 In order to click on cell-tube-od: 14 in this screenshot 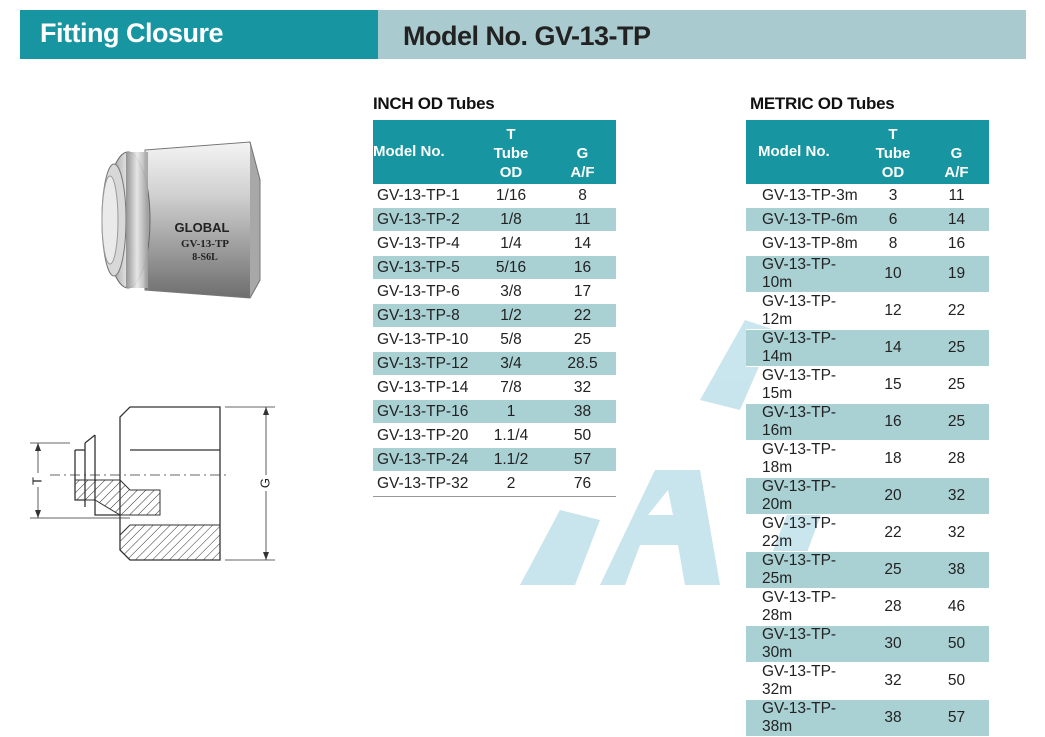, I will do `click(893, 348)`.